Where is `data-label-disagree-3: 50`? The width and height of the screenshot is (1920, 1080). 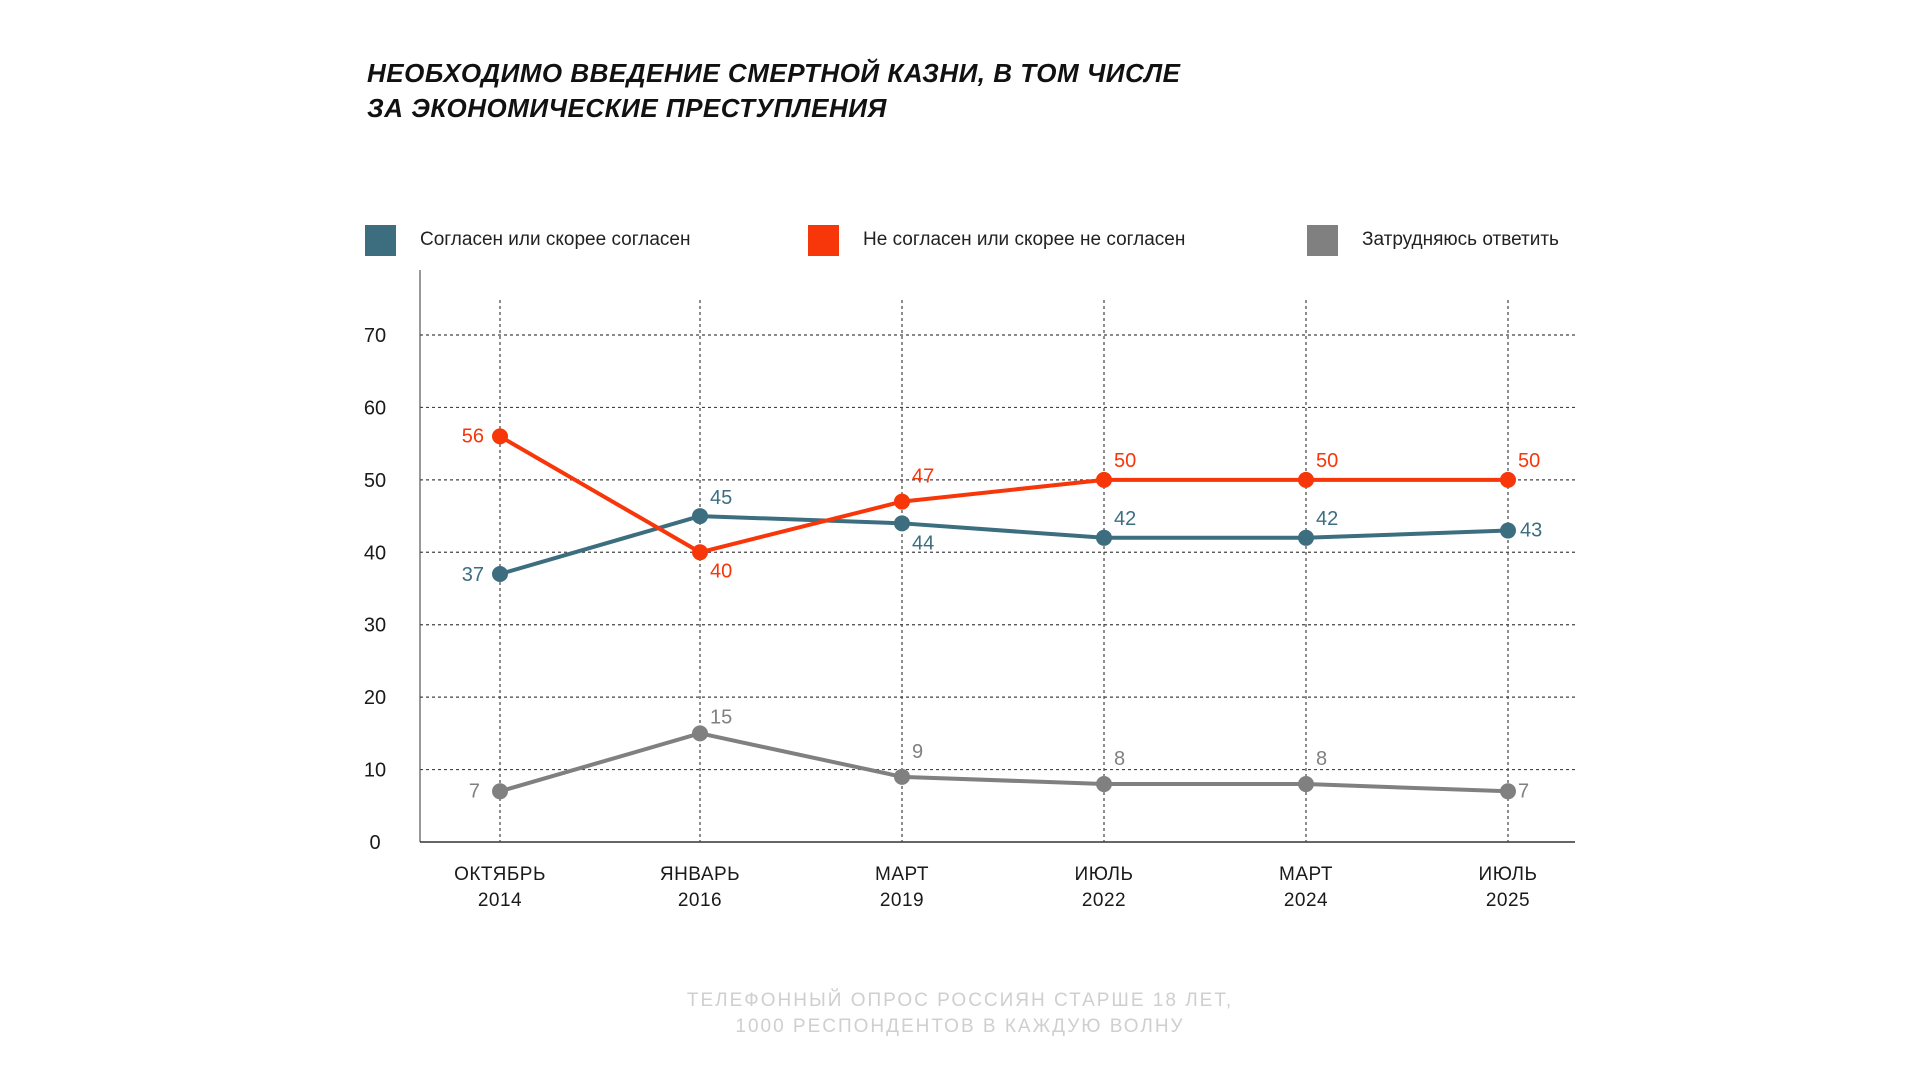
data-label-disagree-3: 50 is located at coordinates (1125, 461).